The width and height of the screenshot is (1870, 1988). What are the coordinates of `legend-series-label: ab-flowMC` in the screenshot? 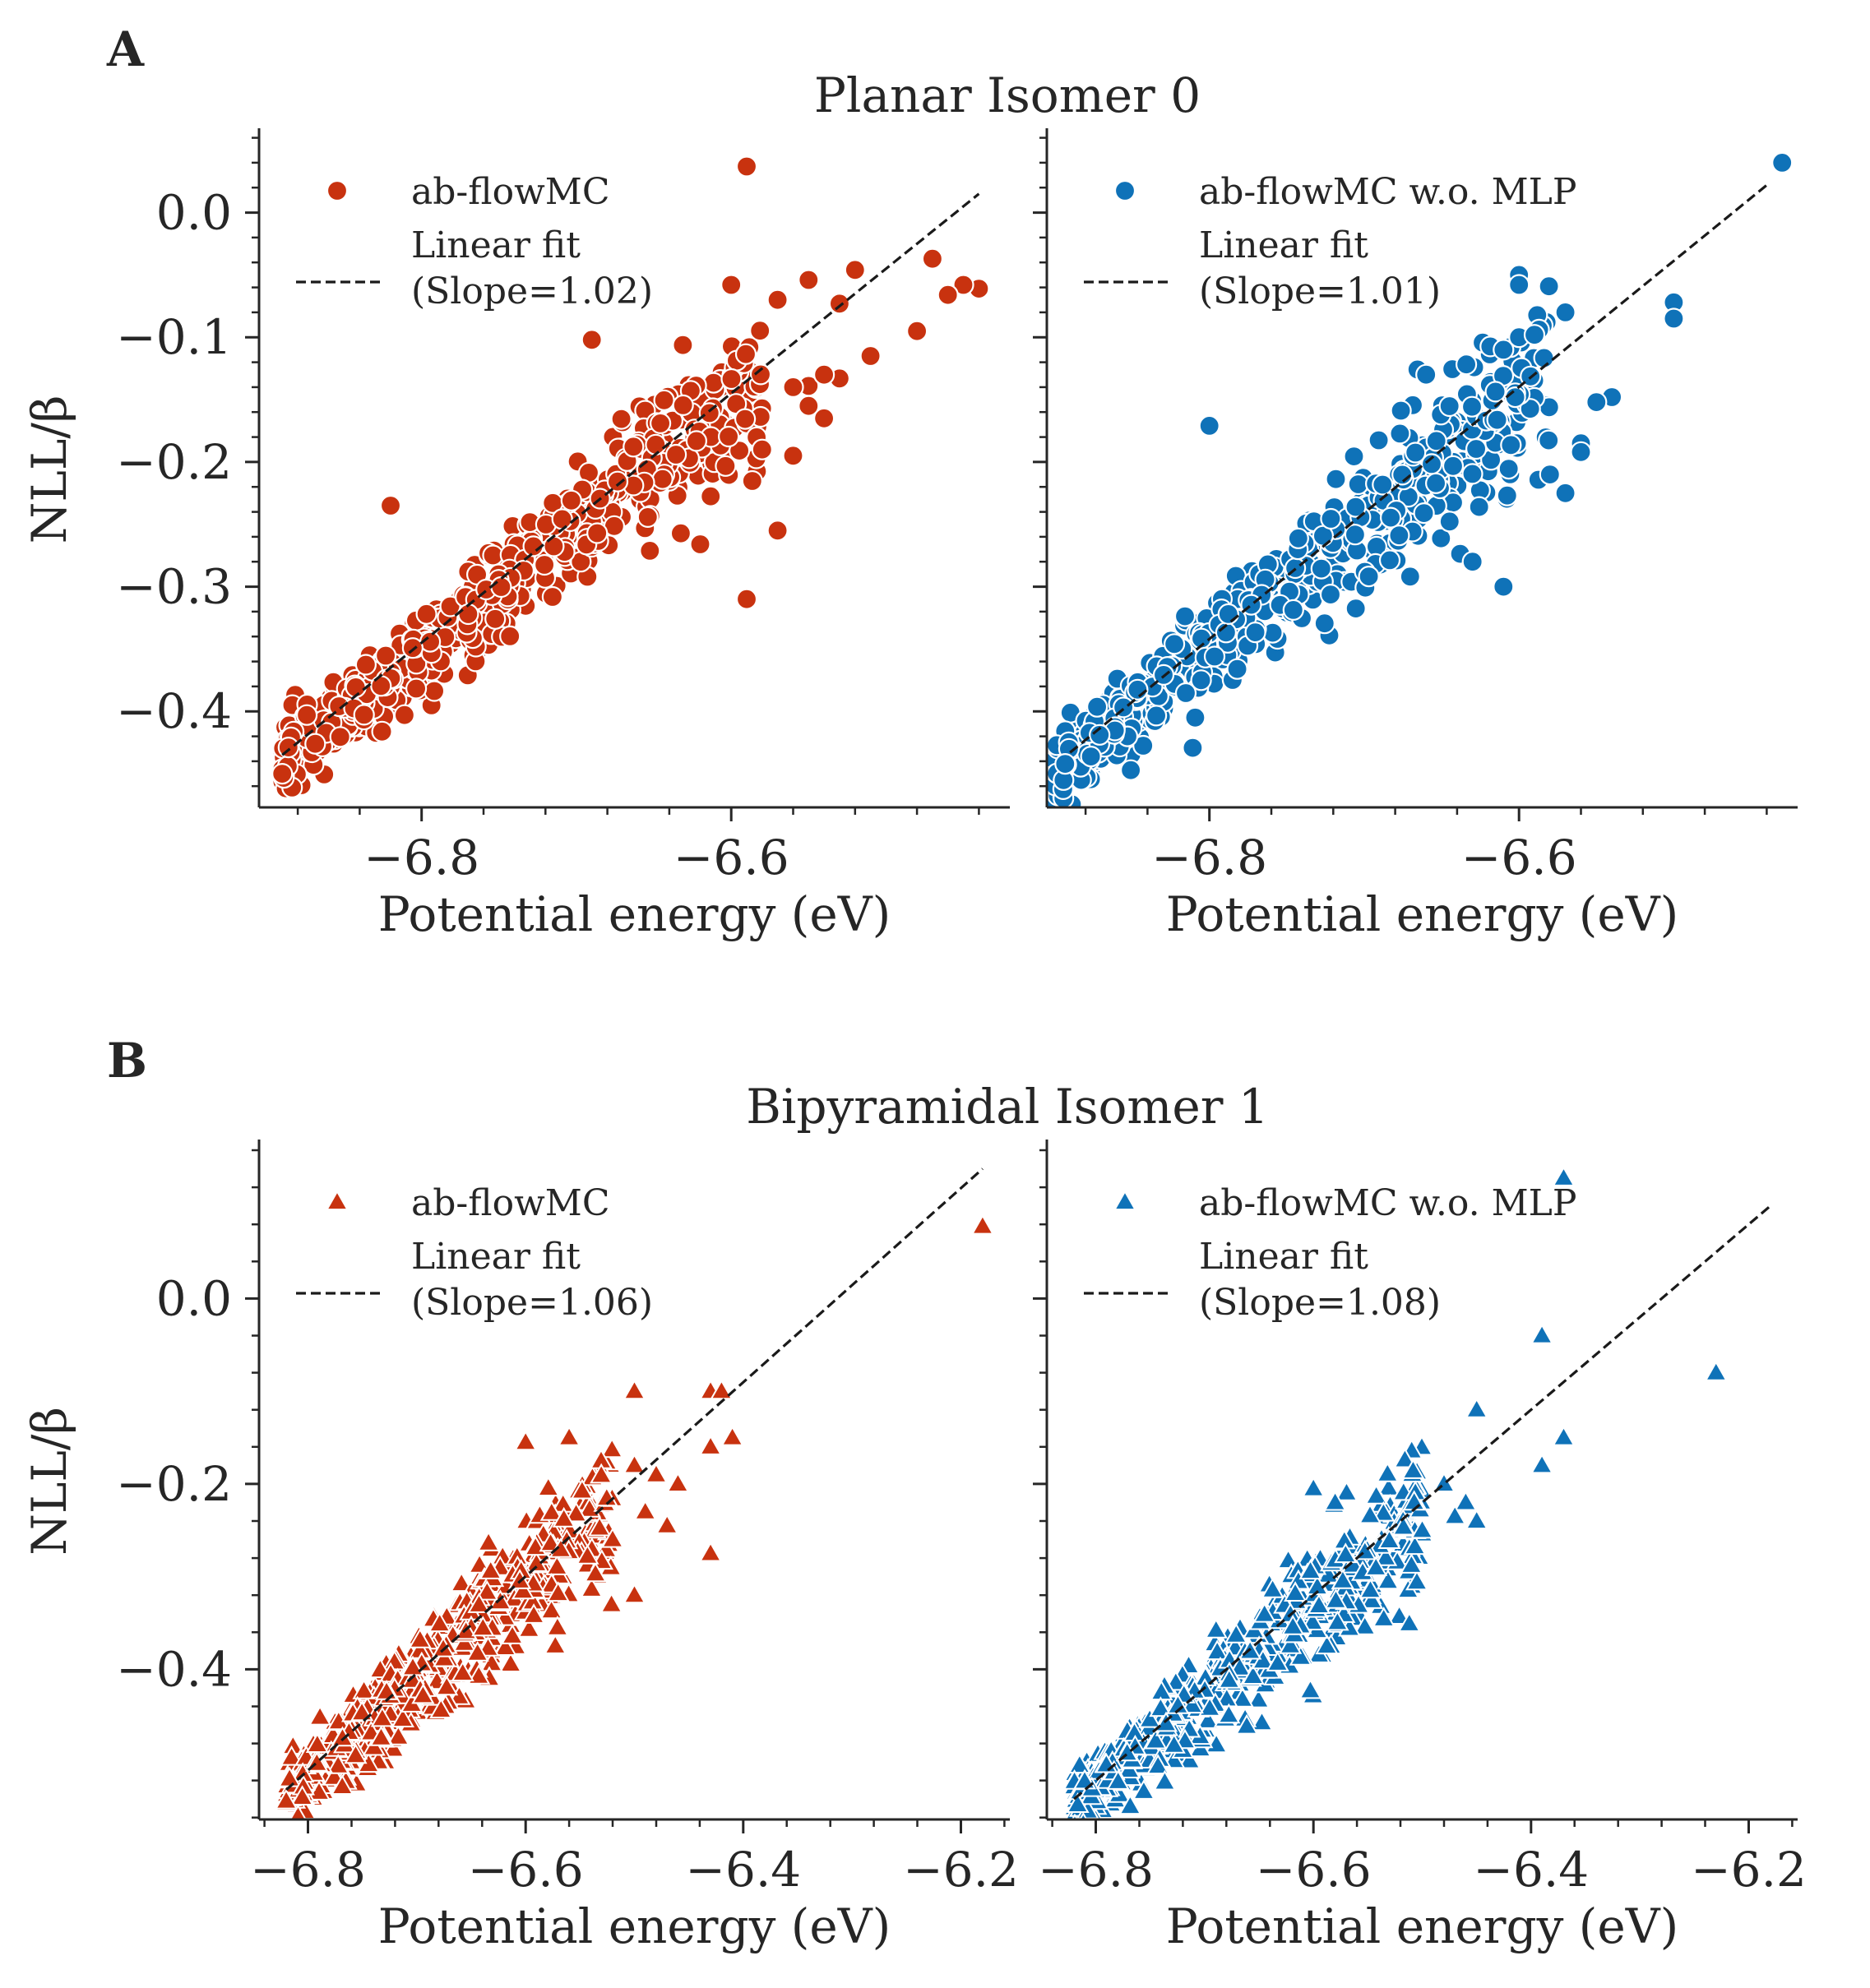 It's located at (510, 1203).